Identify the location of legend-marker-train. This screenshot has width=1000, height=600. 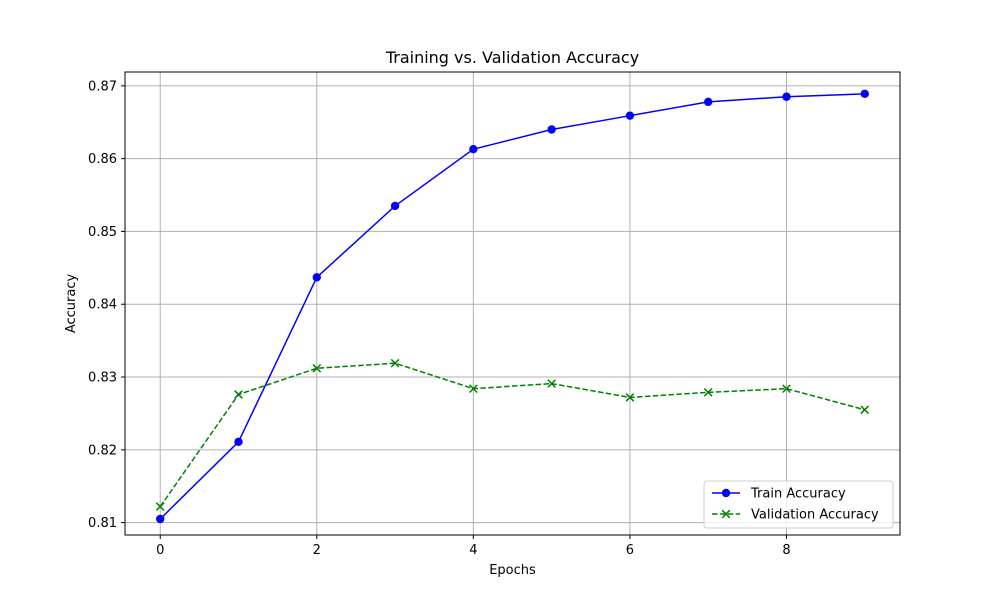
(726, 493).